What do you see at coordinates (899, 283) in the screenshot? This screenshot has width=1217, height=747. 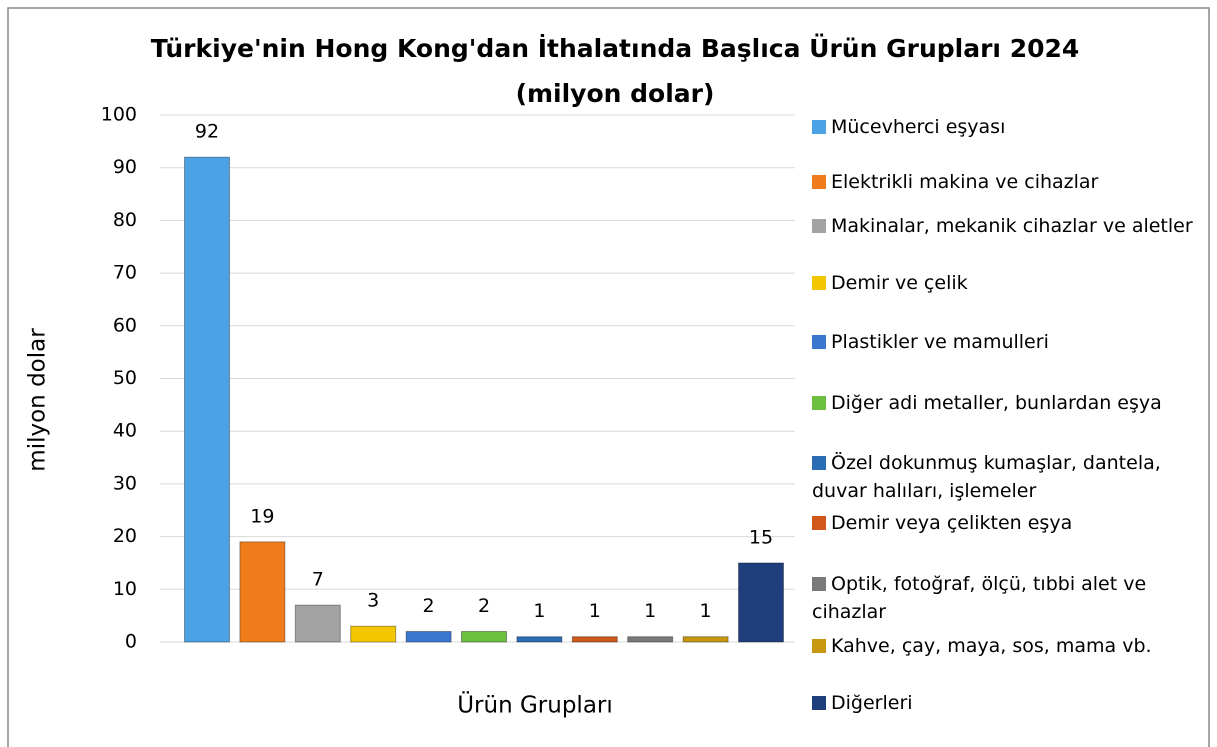 I see `legend-label: Demir ve çelik` at bounding box center [899, 283].